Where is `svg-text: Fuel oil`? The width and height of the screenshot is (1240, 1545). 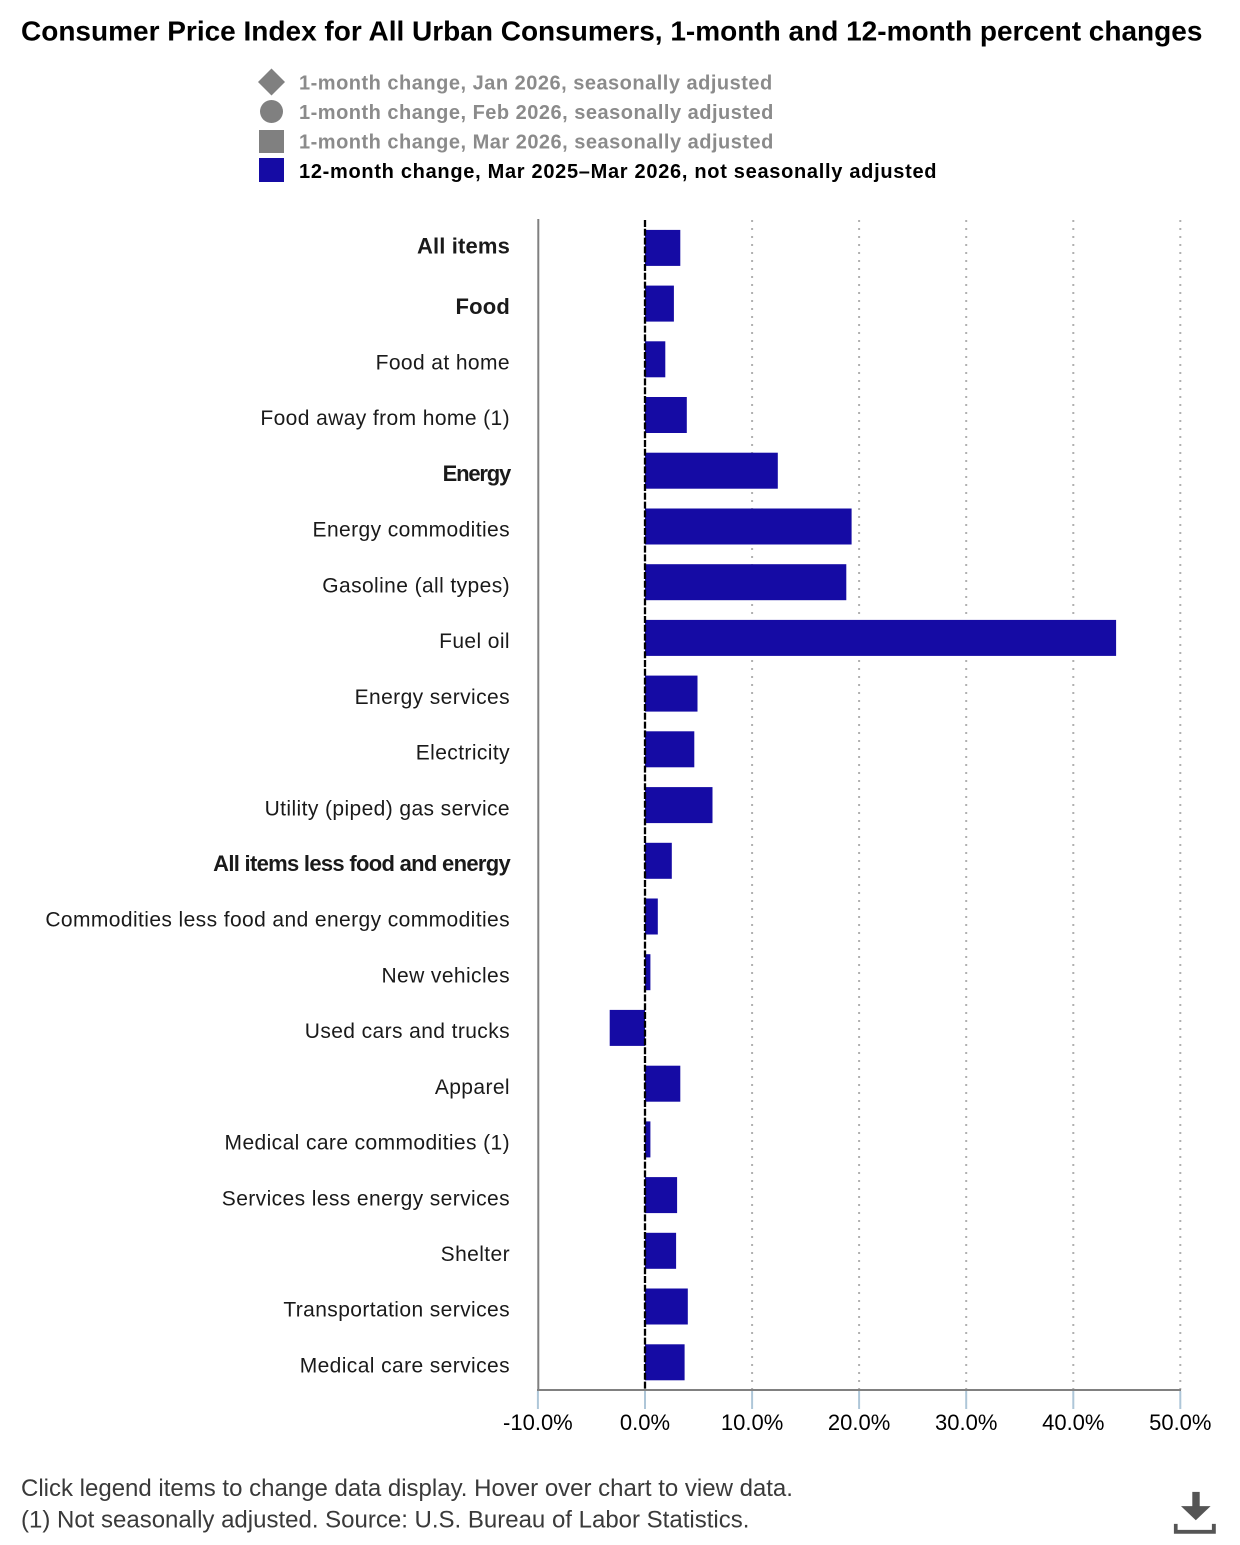 svg-text: Fuel oil is located at coordinates (474, 641).